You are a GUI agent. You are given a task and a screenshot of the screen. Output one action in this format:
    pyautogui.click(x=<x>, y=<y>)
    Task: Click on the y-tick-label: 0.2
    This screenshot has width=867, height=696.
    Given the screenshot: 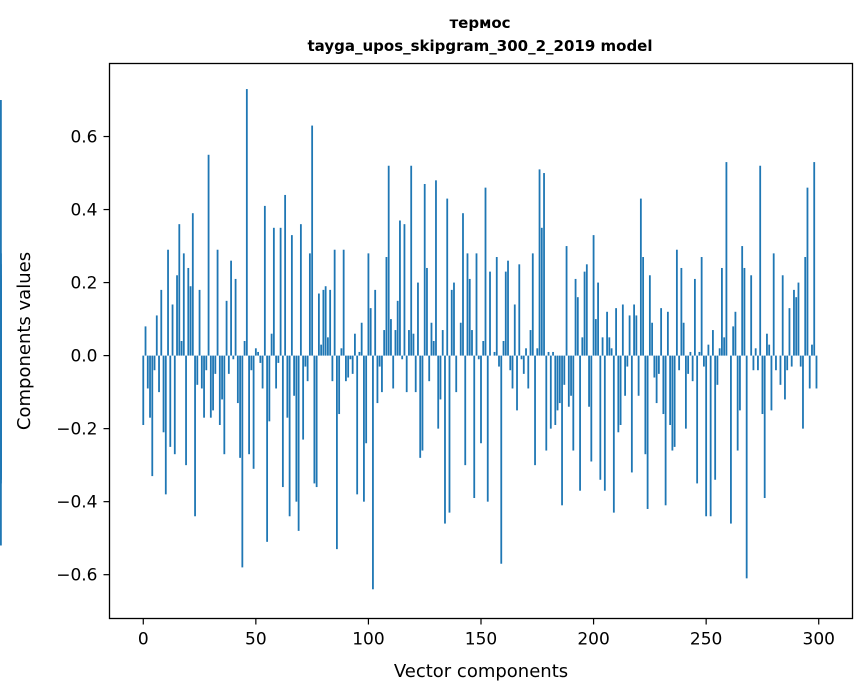 What is the action you would take?
    pyautogui.click(x=83, y=284)
    